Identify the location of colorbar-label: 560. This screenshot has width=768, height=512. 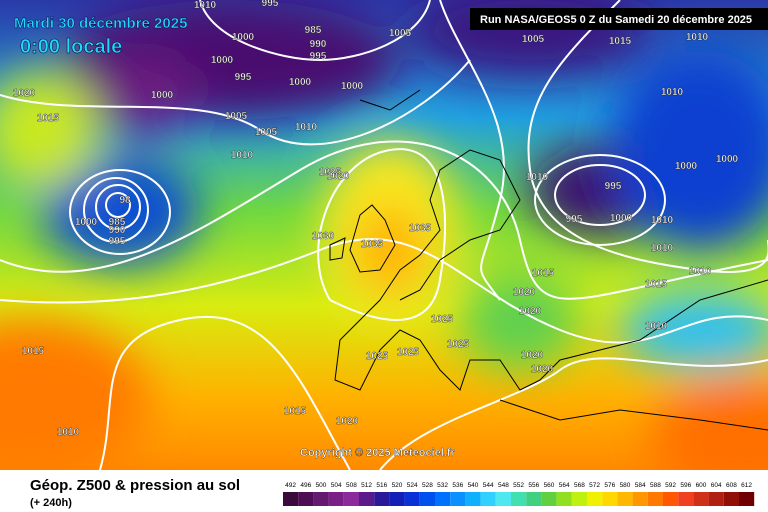
(549, 485).